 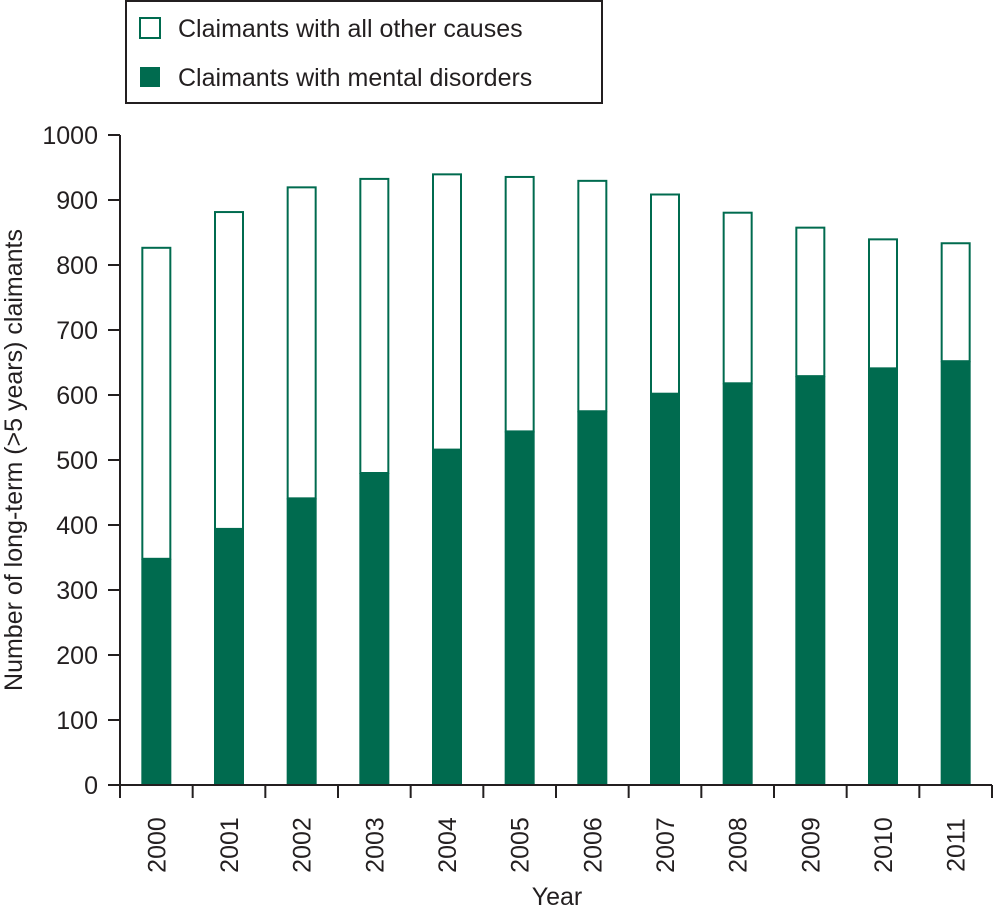 What do you see at coordinates (884, 845) in the screenshot?
I see `x-tick-label: 2010` at bounding box center [884, 845].